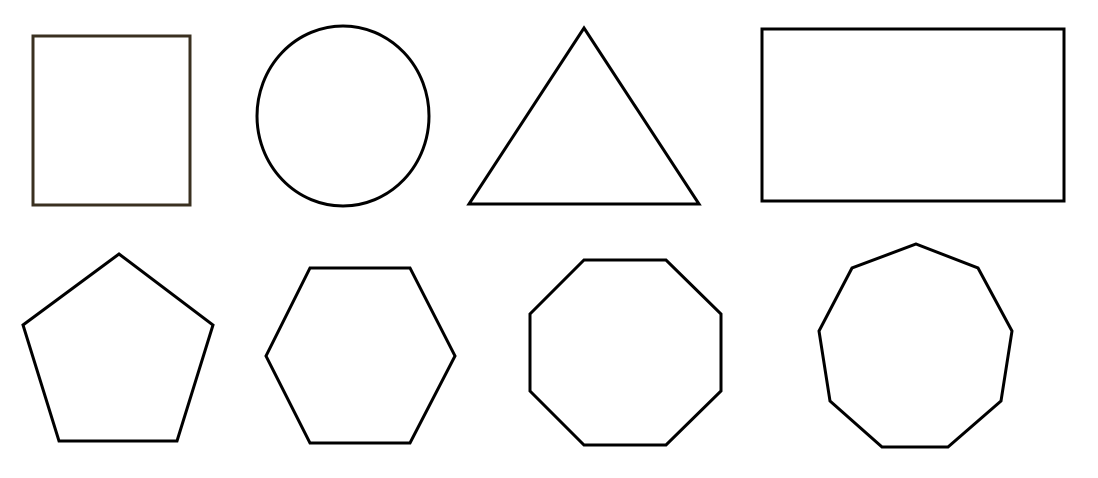  Describe the element at coordinates (625, 352) in the screenshot. I see `octagon-shape` at that location.